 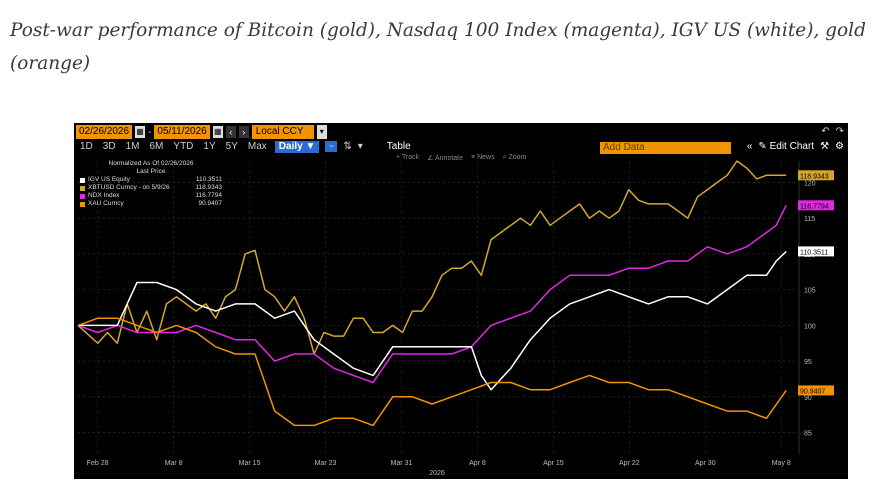 I want to click on x-tick-label: Mar 31, so click(x=402, y=463).